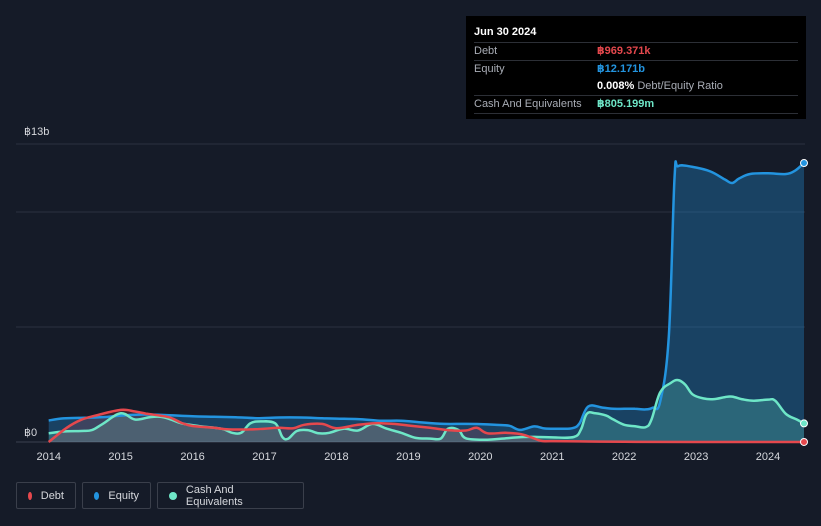 The image size is (821, 526). Describe the element at coordinates (636, 86) in the screenshot. I see `tooltip-ratio-row: 0.008% Debt/Equity Ratio` at that location.